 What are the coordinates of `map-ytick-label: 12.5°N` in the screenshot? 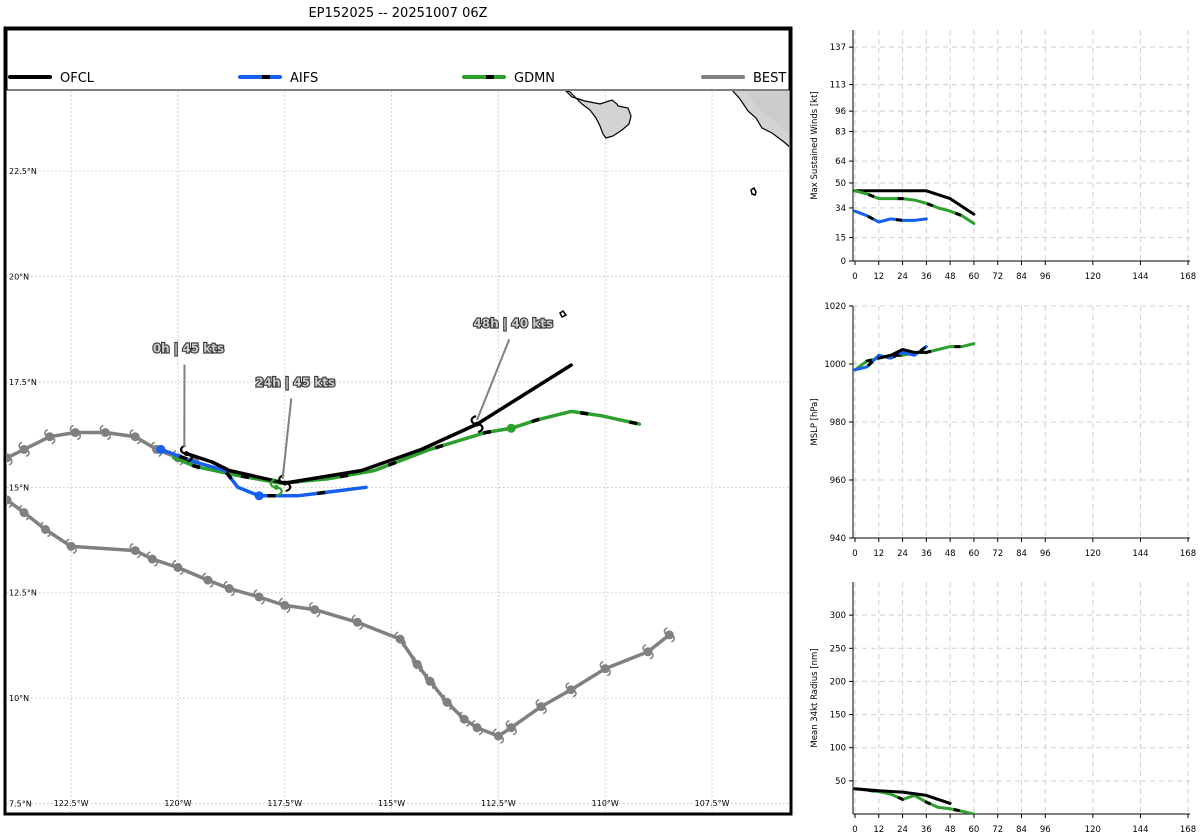 It's located at (23, 593).